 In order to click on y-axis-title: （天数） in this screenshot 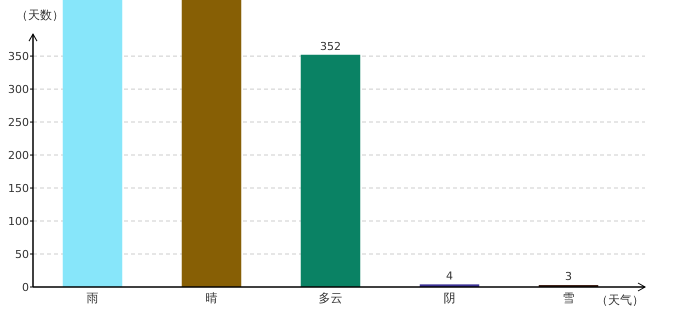, I will do `click(40, 15)`.